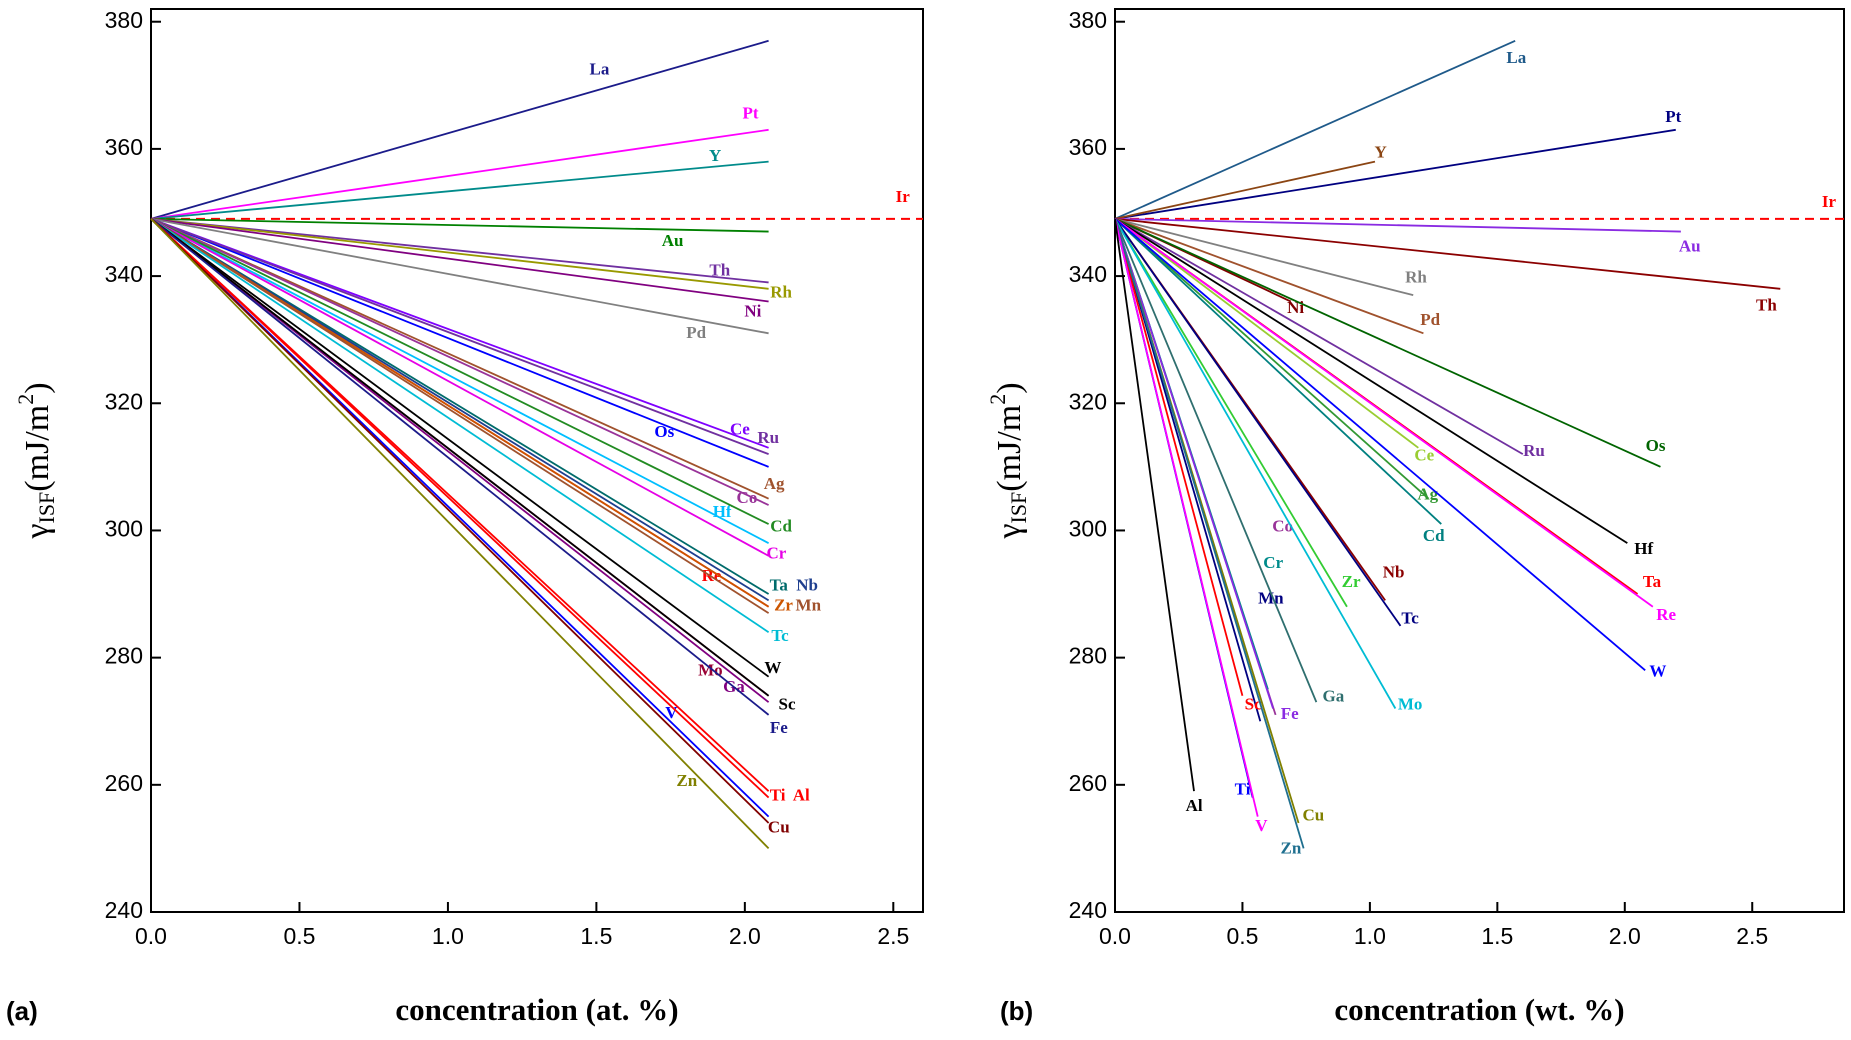 The image size is (1851, 1040). What do you see at coordinates (1534, 450) in the screenshot?
I see `series-label: Ru` at bounding box center [1534, 450].